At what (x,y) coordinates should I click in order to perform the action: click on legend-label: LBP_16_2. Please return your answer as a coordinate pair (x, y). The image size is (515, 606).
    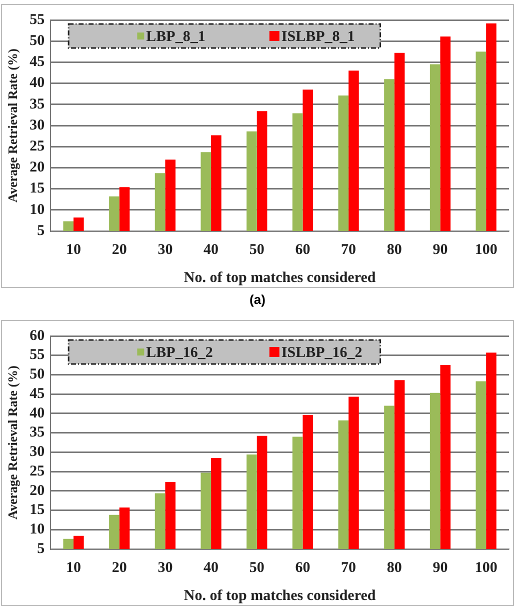
    Looking at the image, I should click on (179, 352).